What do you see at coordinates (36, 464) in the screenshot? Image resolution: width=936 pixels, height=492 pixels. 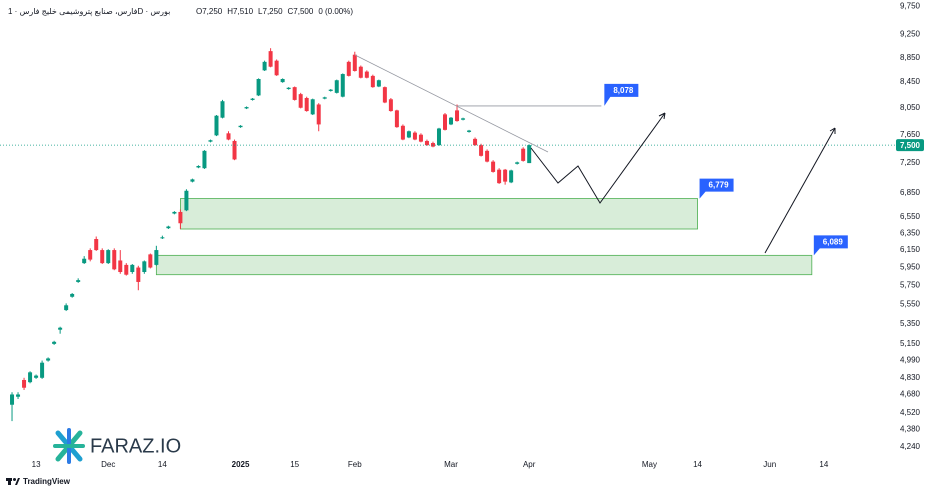 I see `x-tick-label: 13` at bounding box center [36, 464].